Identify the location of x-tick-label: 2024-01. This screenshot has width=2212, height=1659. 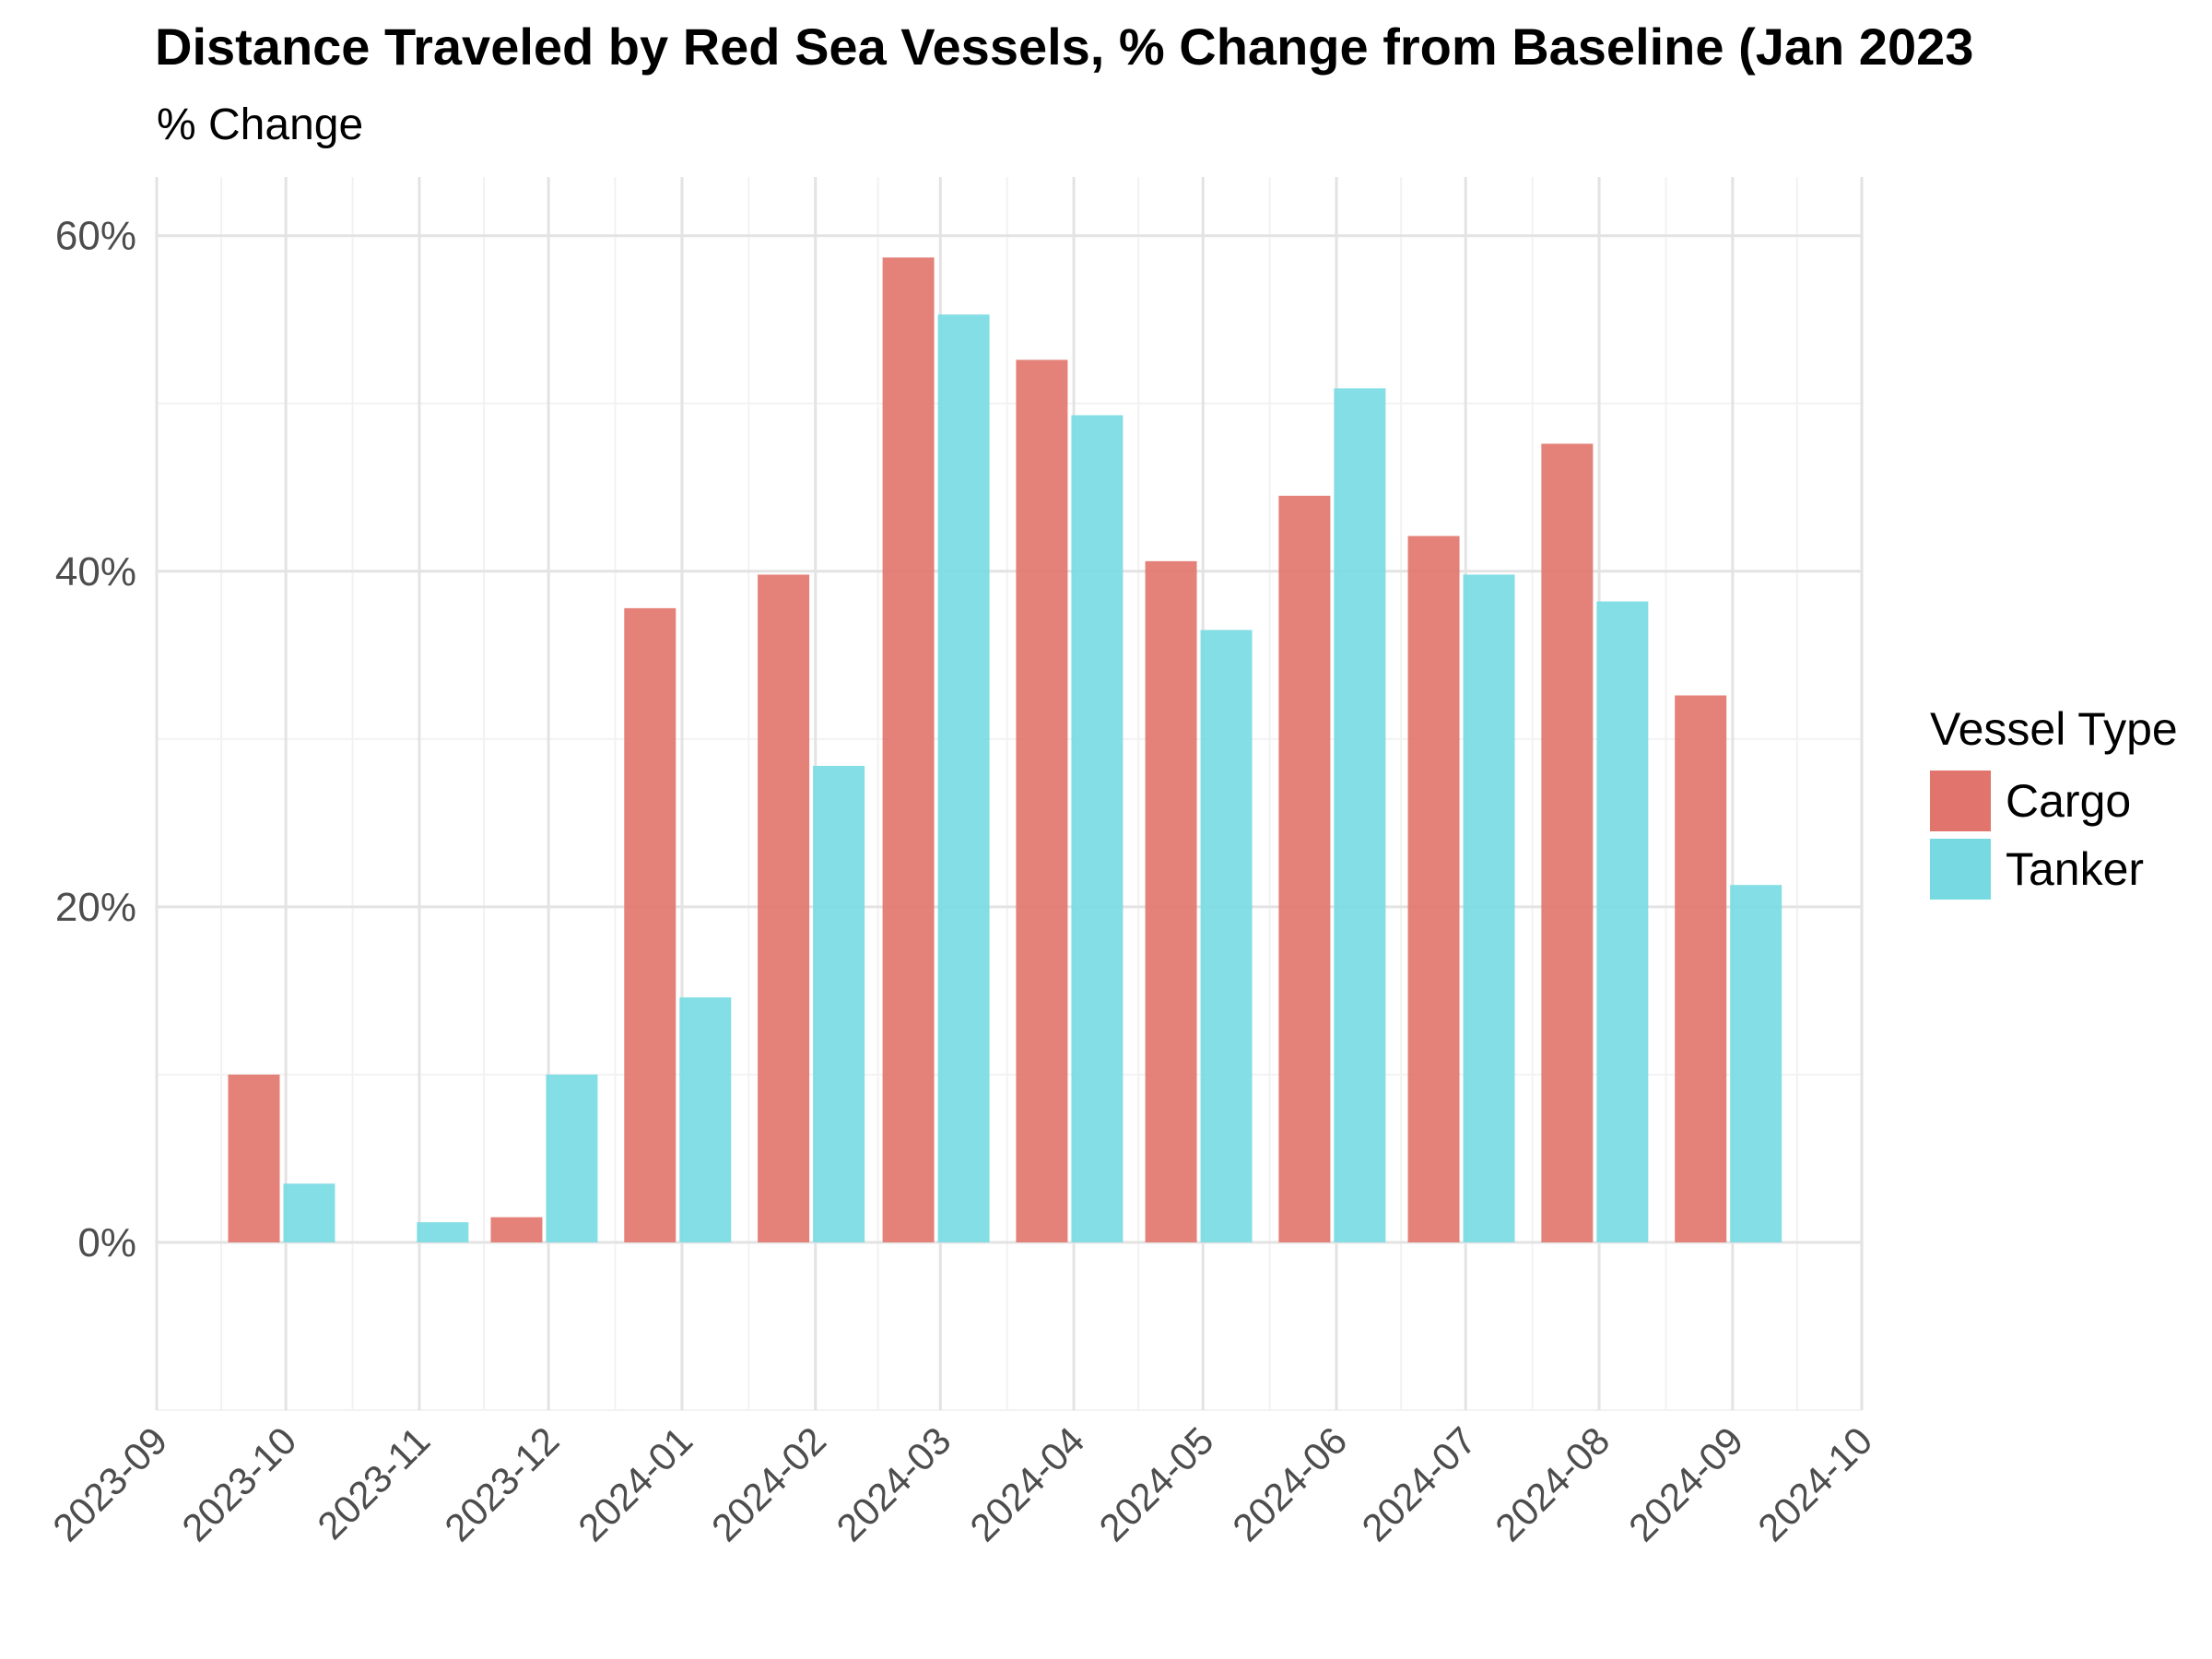
(635, 1483).